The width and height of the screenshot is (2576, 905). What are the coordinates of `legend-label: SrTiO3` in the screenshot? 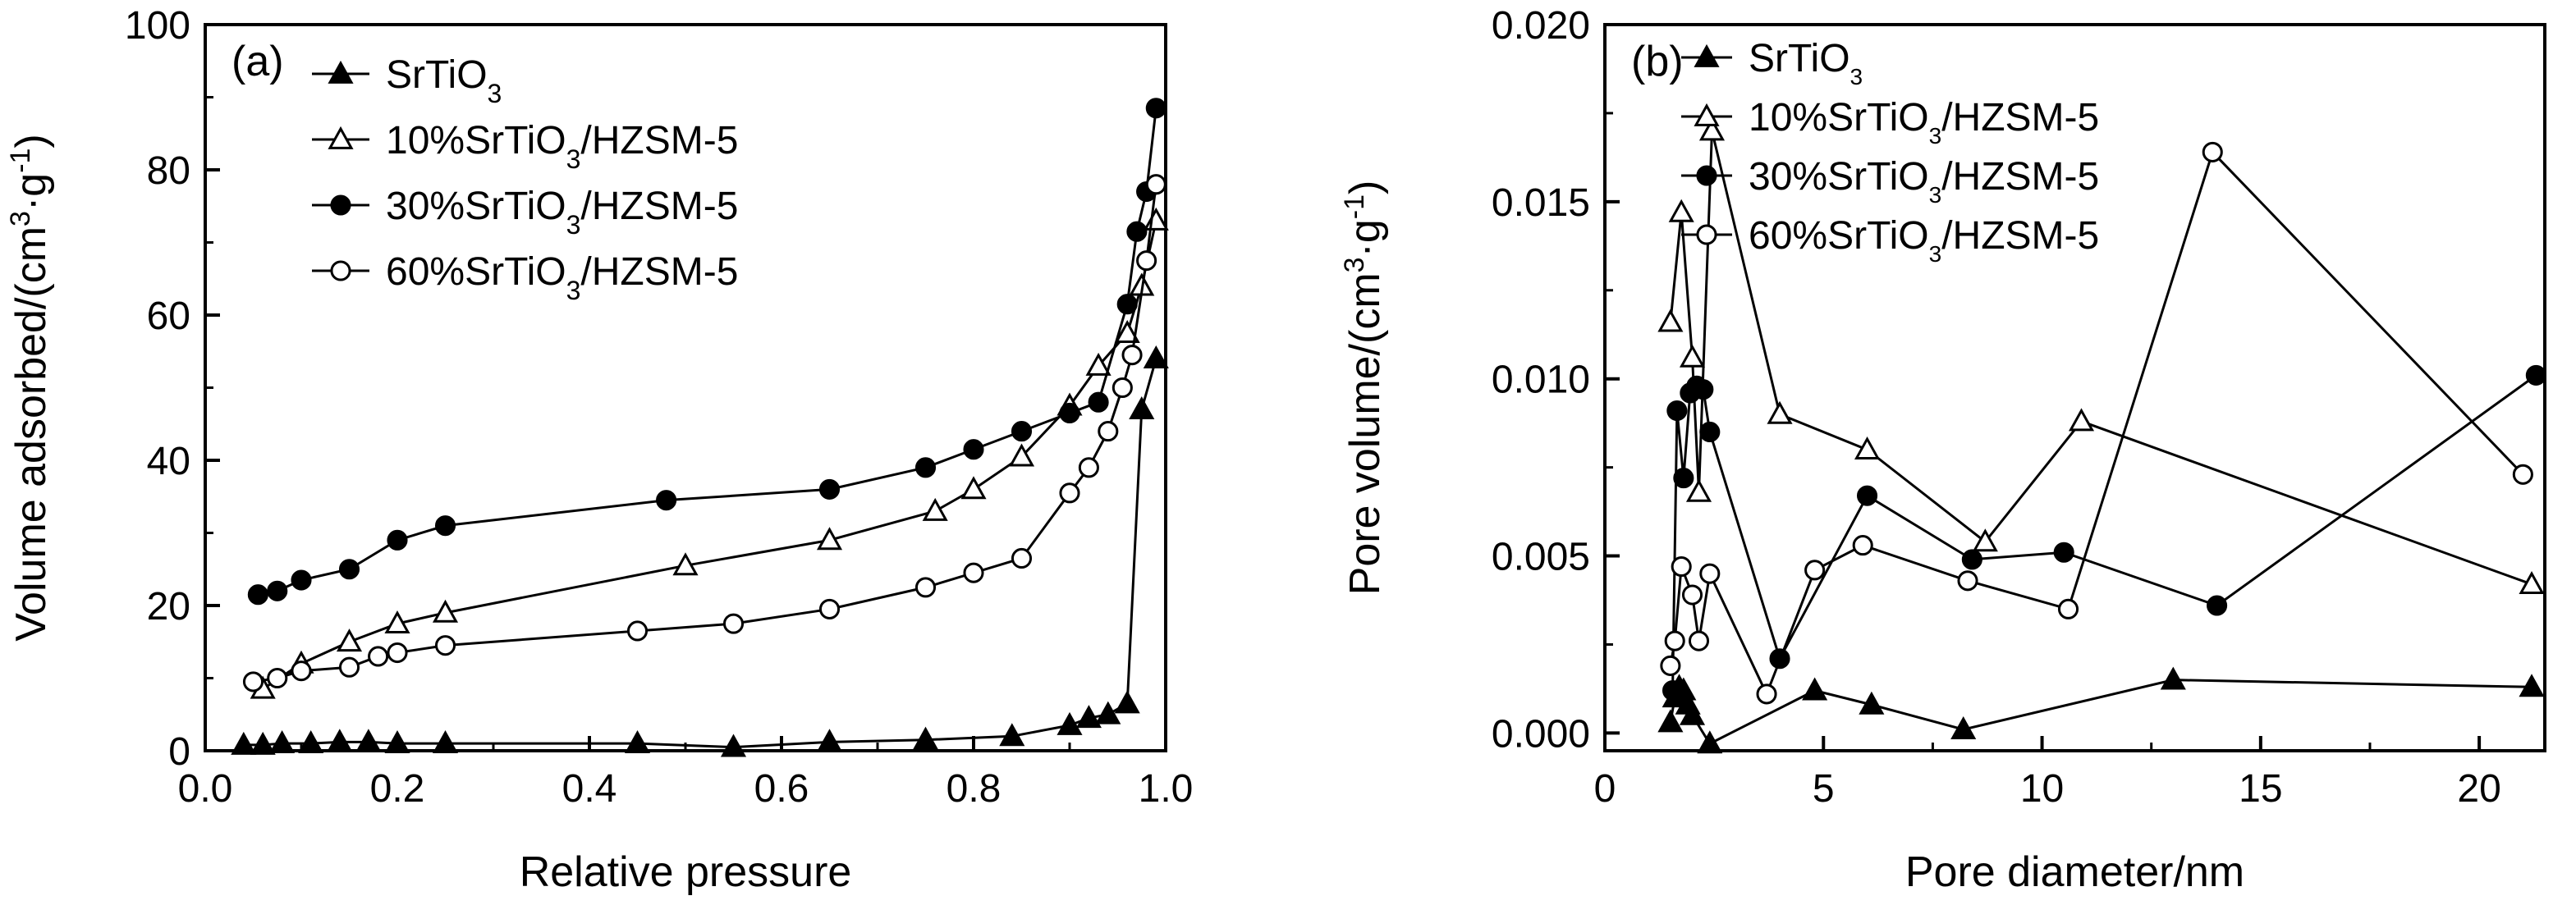 It's located at (1806, 63).